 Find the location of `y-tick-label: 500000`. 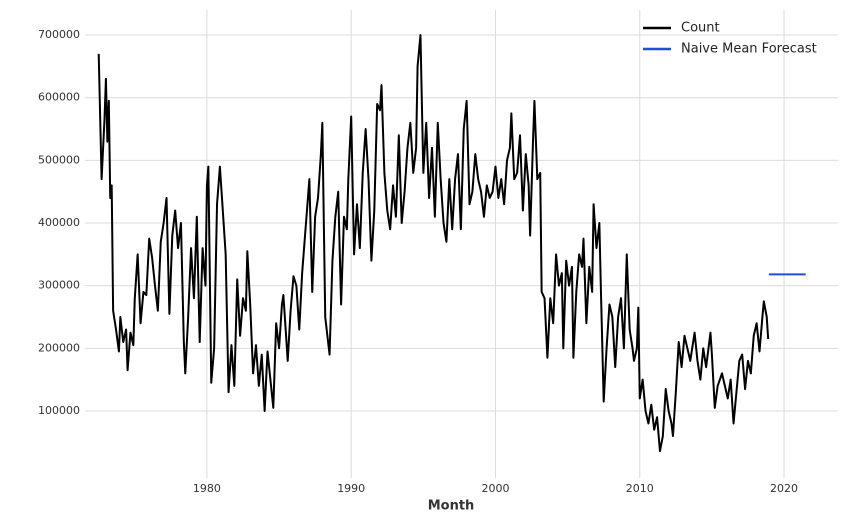

y-tick-label: 500000 is located at coordinates (59, 159).